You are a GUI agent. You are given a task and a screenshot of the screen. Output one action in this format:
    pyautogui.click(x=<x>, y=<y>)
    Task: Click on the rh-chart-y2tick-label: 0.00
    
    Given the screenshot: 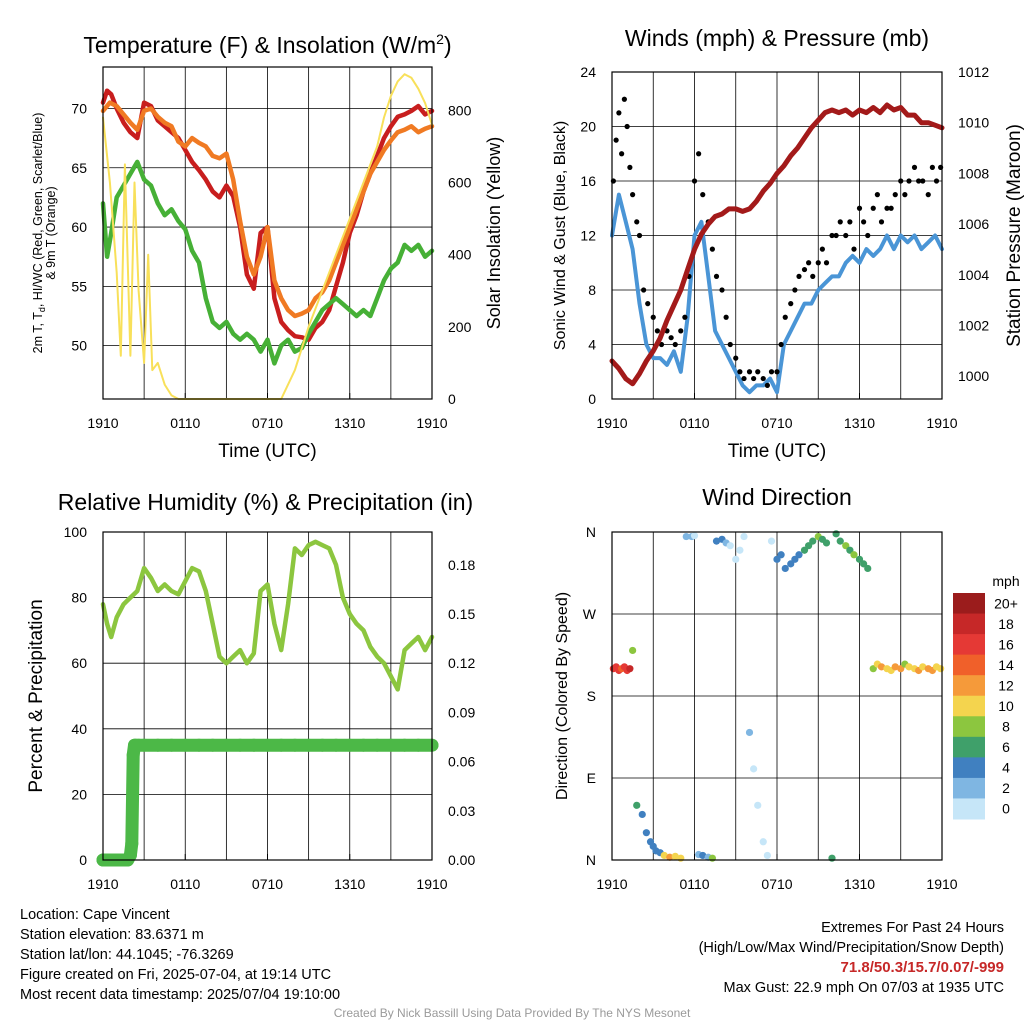 What is the action you would take?
    pyautogui.click(x=461, y=860)
    